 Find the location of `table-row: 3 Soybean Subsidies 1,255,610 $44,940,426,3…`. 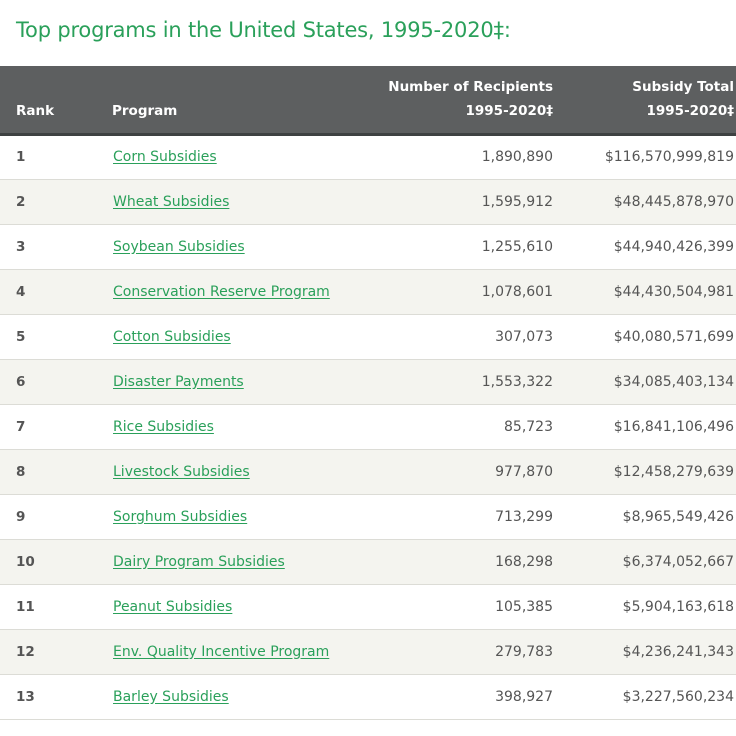

table-row: 3 Soybean Subsidies 1,255,610 $44,940,426,3… is located at coordinates (368, 246).